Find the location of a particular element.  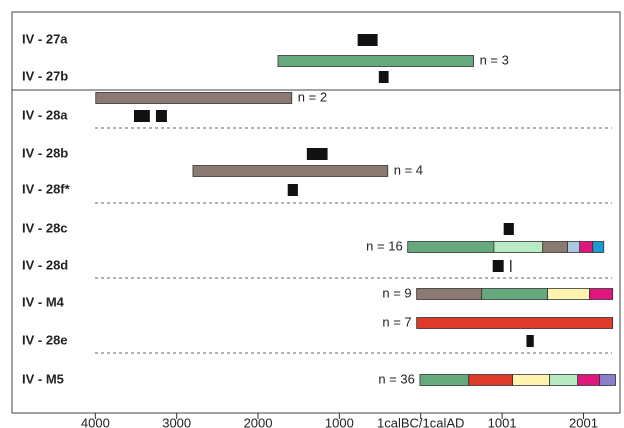

row-label: IV - M4 is located at coordinates (43, 301).